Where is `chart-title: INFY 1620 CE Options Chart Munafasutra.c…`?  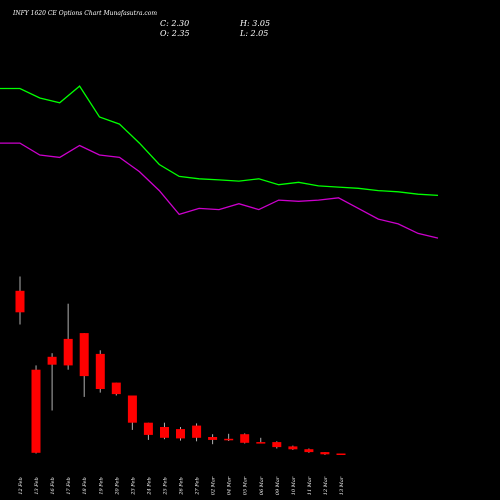 chart-title: INFY 1620 CE Options Chart Munafasutra.c… is located at coordinates (84, 13).